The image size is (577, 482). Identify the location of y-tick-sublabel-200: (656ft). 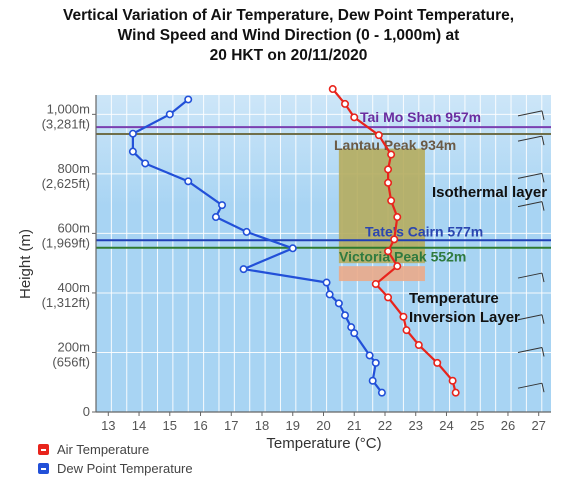
(71, 361).